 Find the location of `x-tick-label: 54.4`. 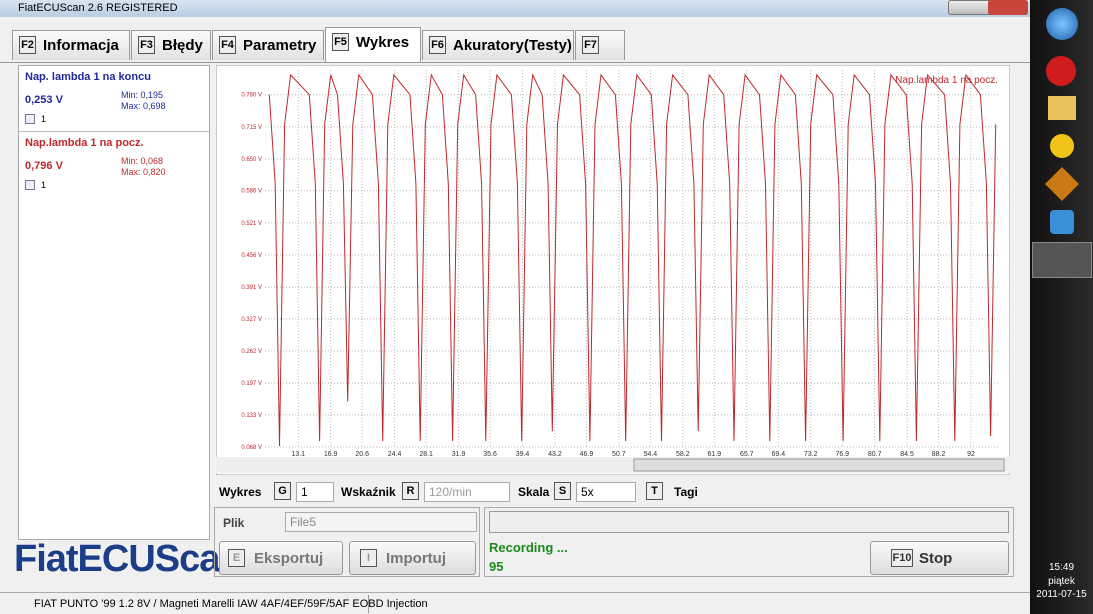

x-tick-label: 54.4 is located at coordinates (651, 454).